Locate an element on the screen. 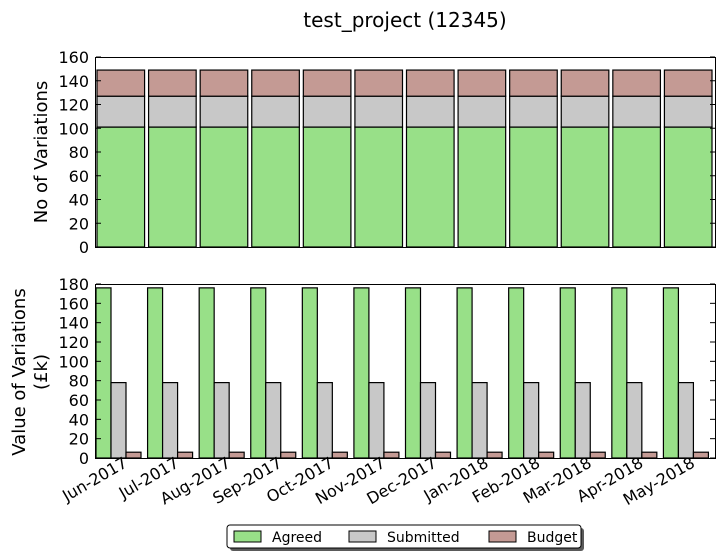  value-y-tick-label: 120 is located at coordinates (73, 342).